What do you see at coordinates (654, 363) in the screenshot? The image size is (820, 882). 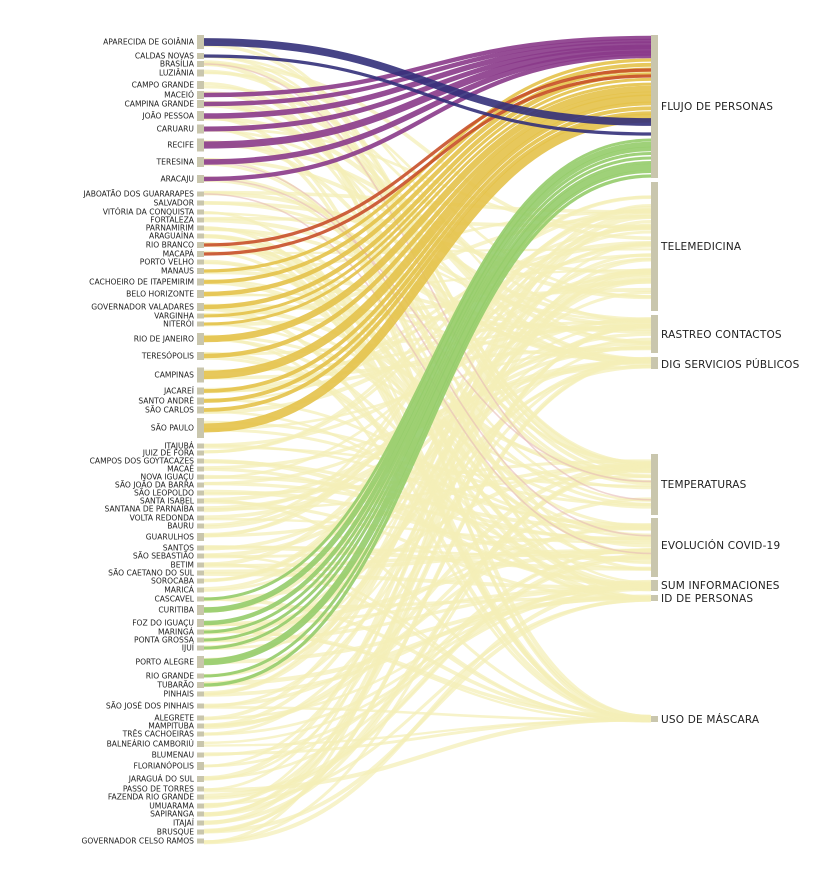 I see `target-node-dig-servicios-publicos` at bounding box center [654, 363].